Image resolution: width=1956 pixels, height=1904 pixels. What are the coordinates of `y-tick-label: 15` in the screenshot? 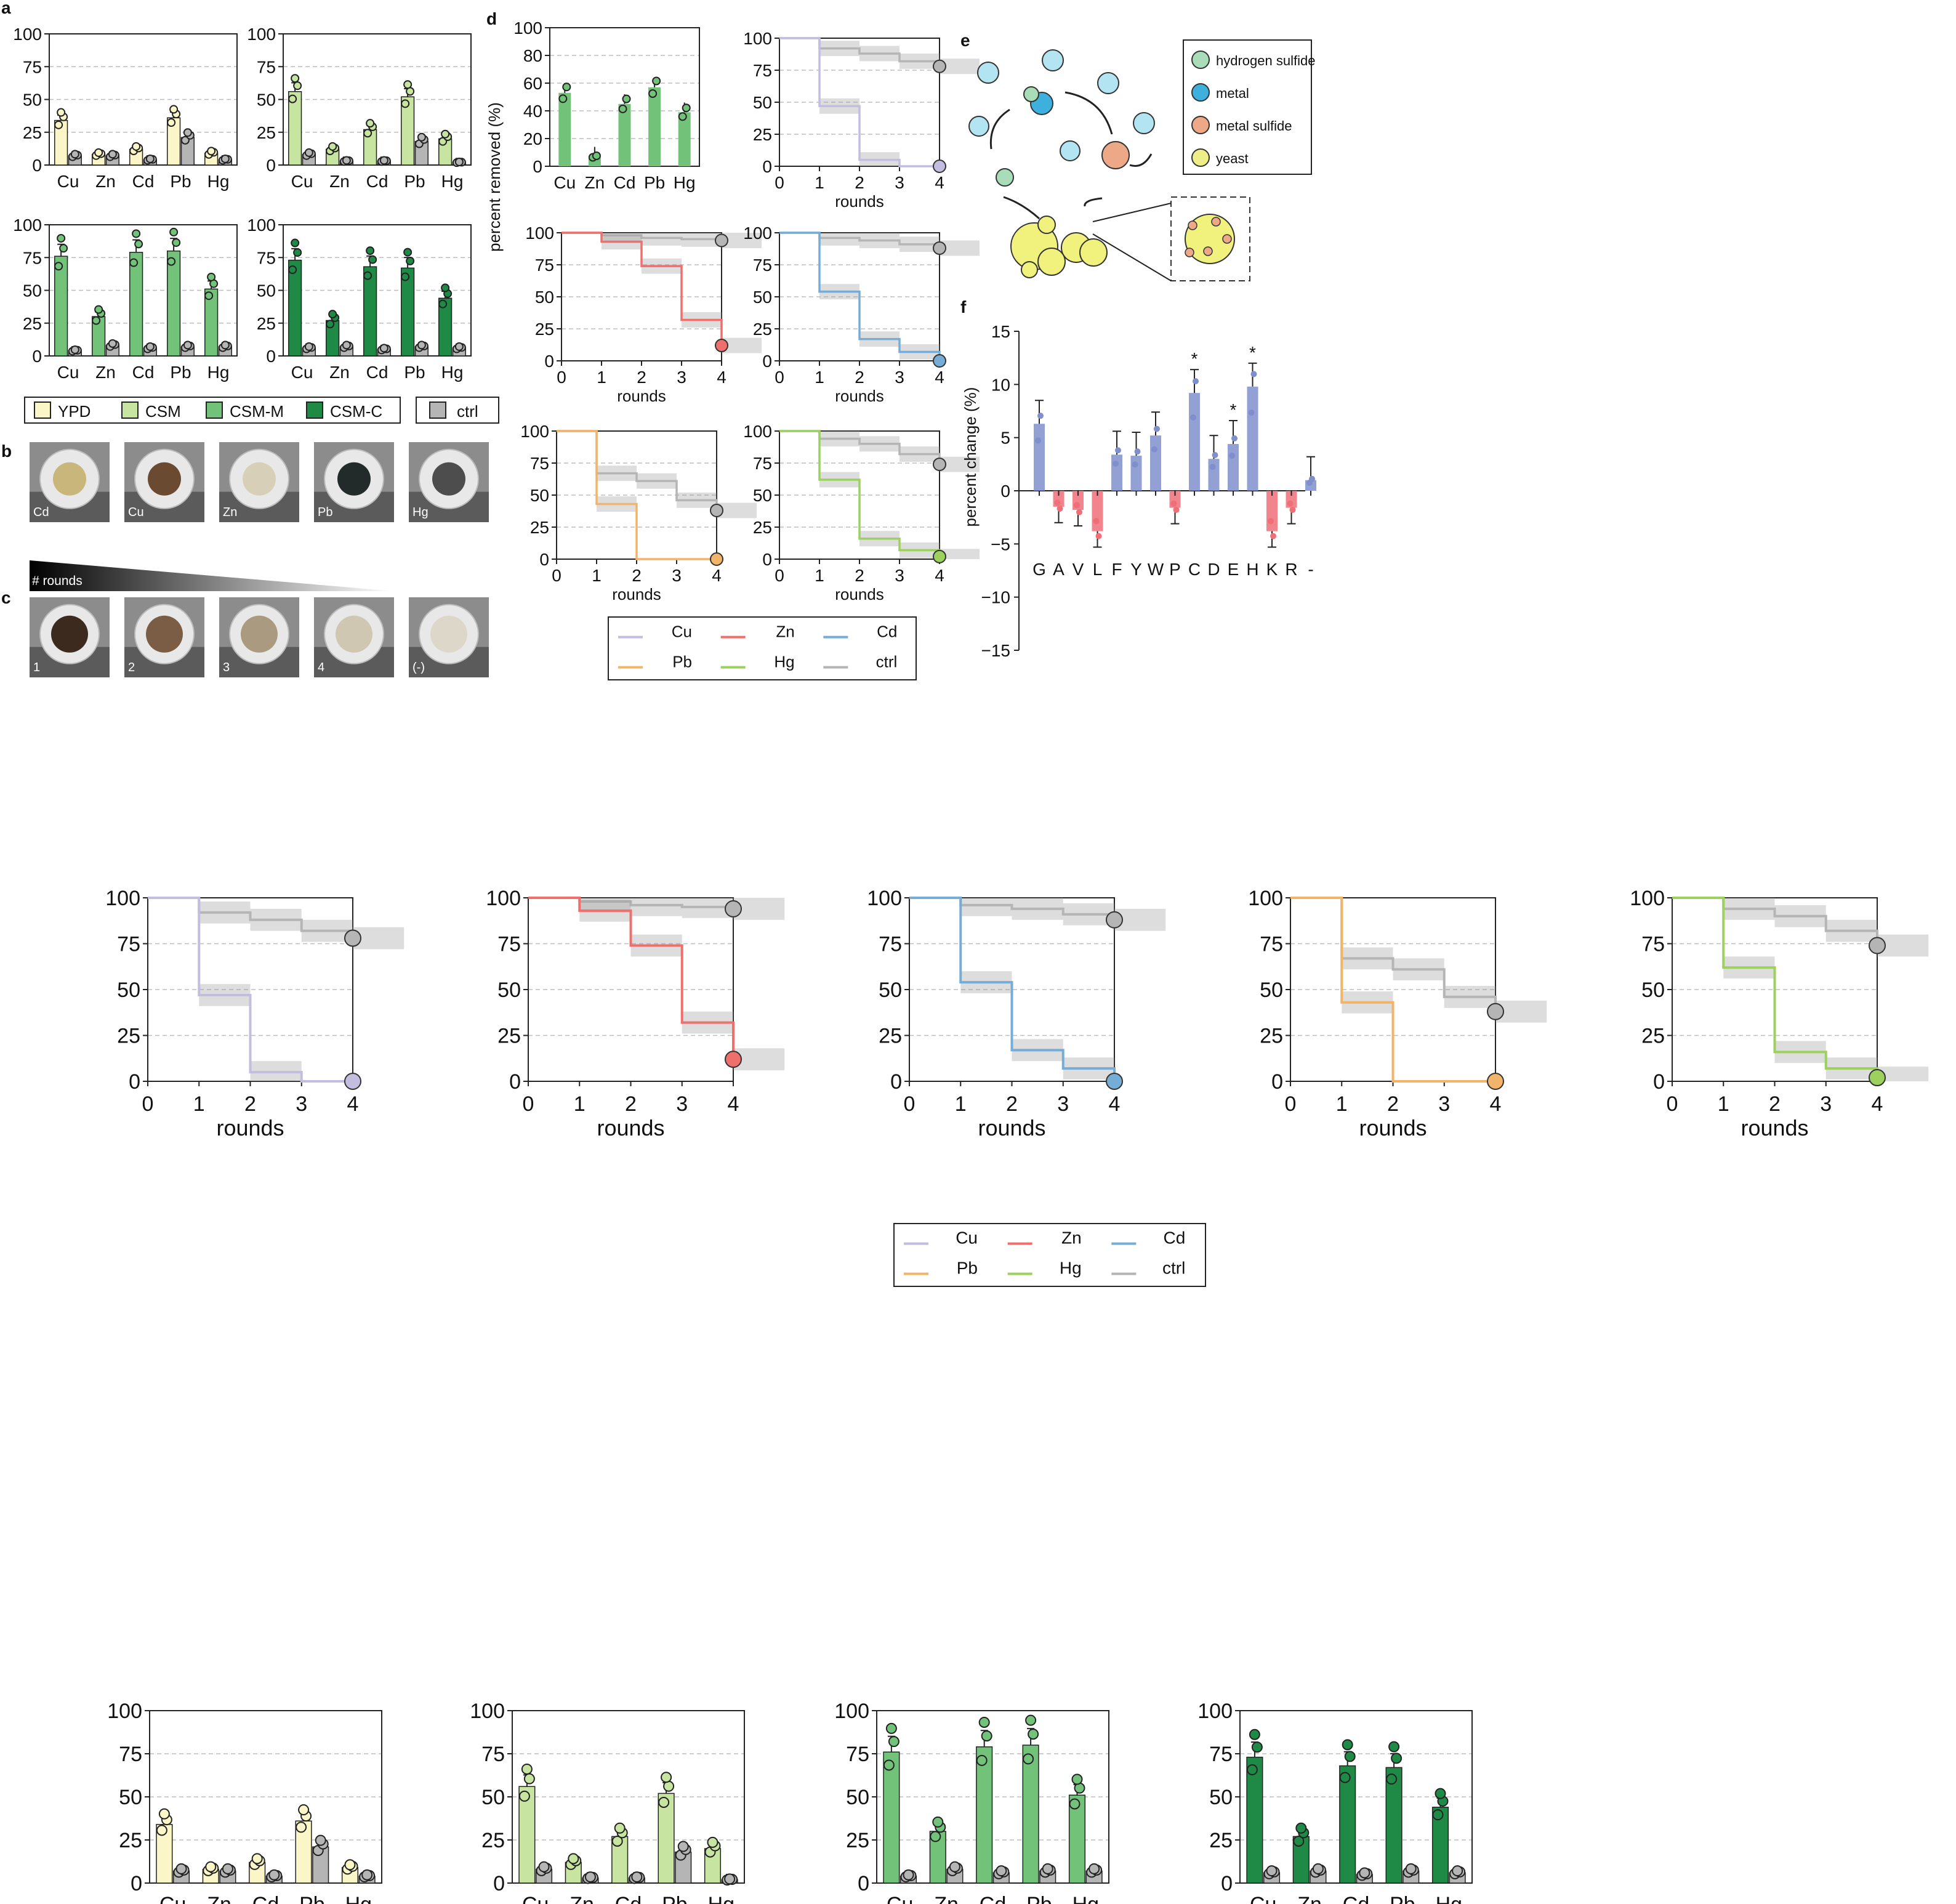 It's located at (1000, 331).